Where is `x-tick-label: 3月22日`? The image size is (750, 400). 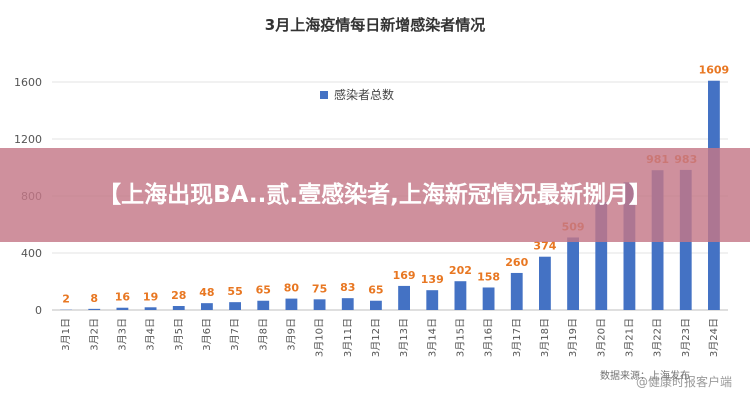
x-tick-label: 3月22日 is located at coordinates (658, 337).